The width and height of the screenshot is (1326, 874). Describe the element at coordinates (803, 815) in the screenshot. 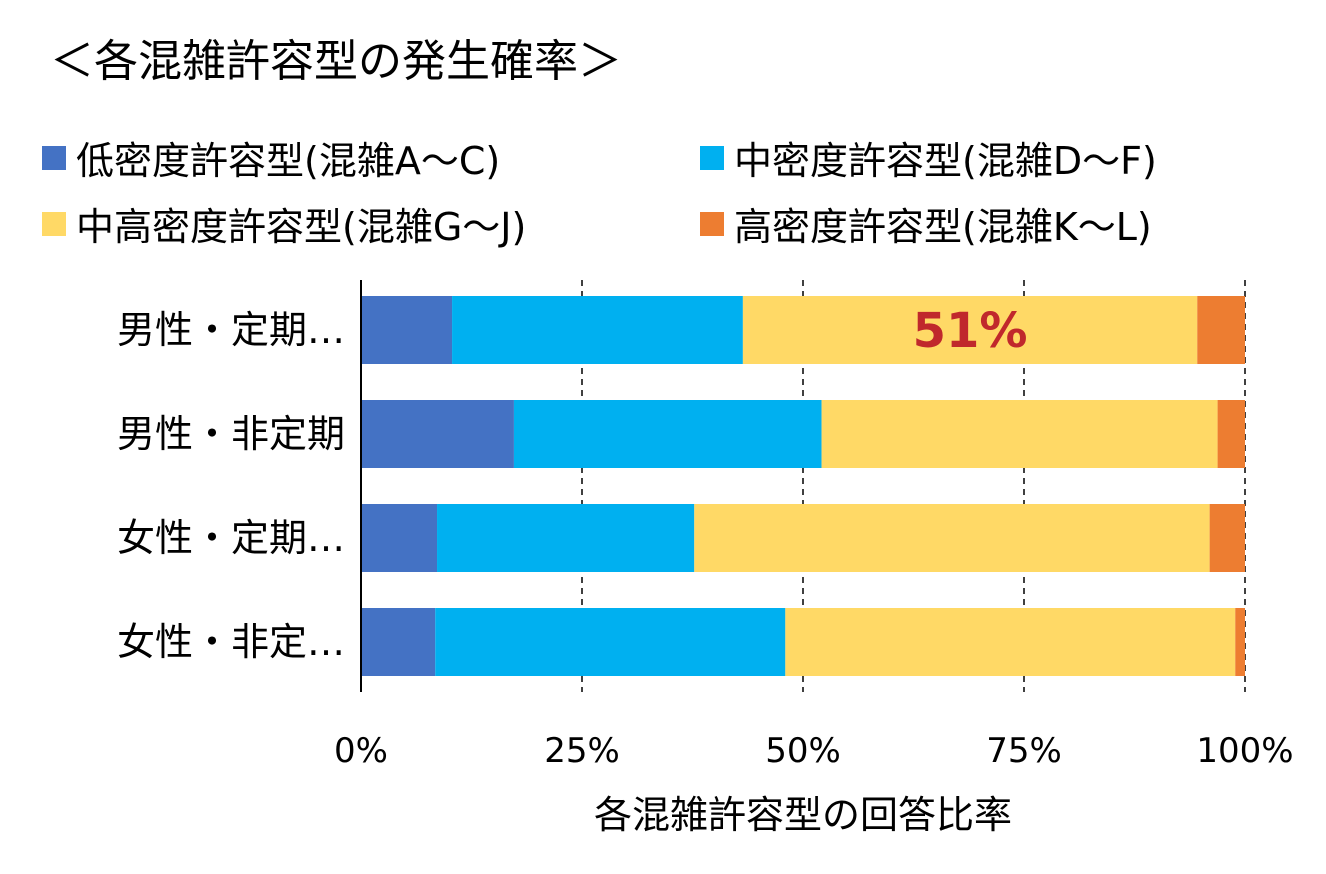

I see `x-axis-label: 各混雑許容型の回答比率` at that location.